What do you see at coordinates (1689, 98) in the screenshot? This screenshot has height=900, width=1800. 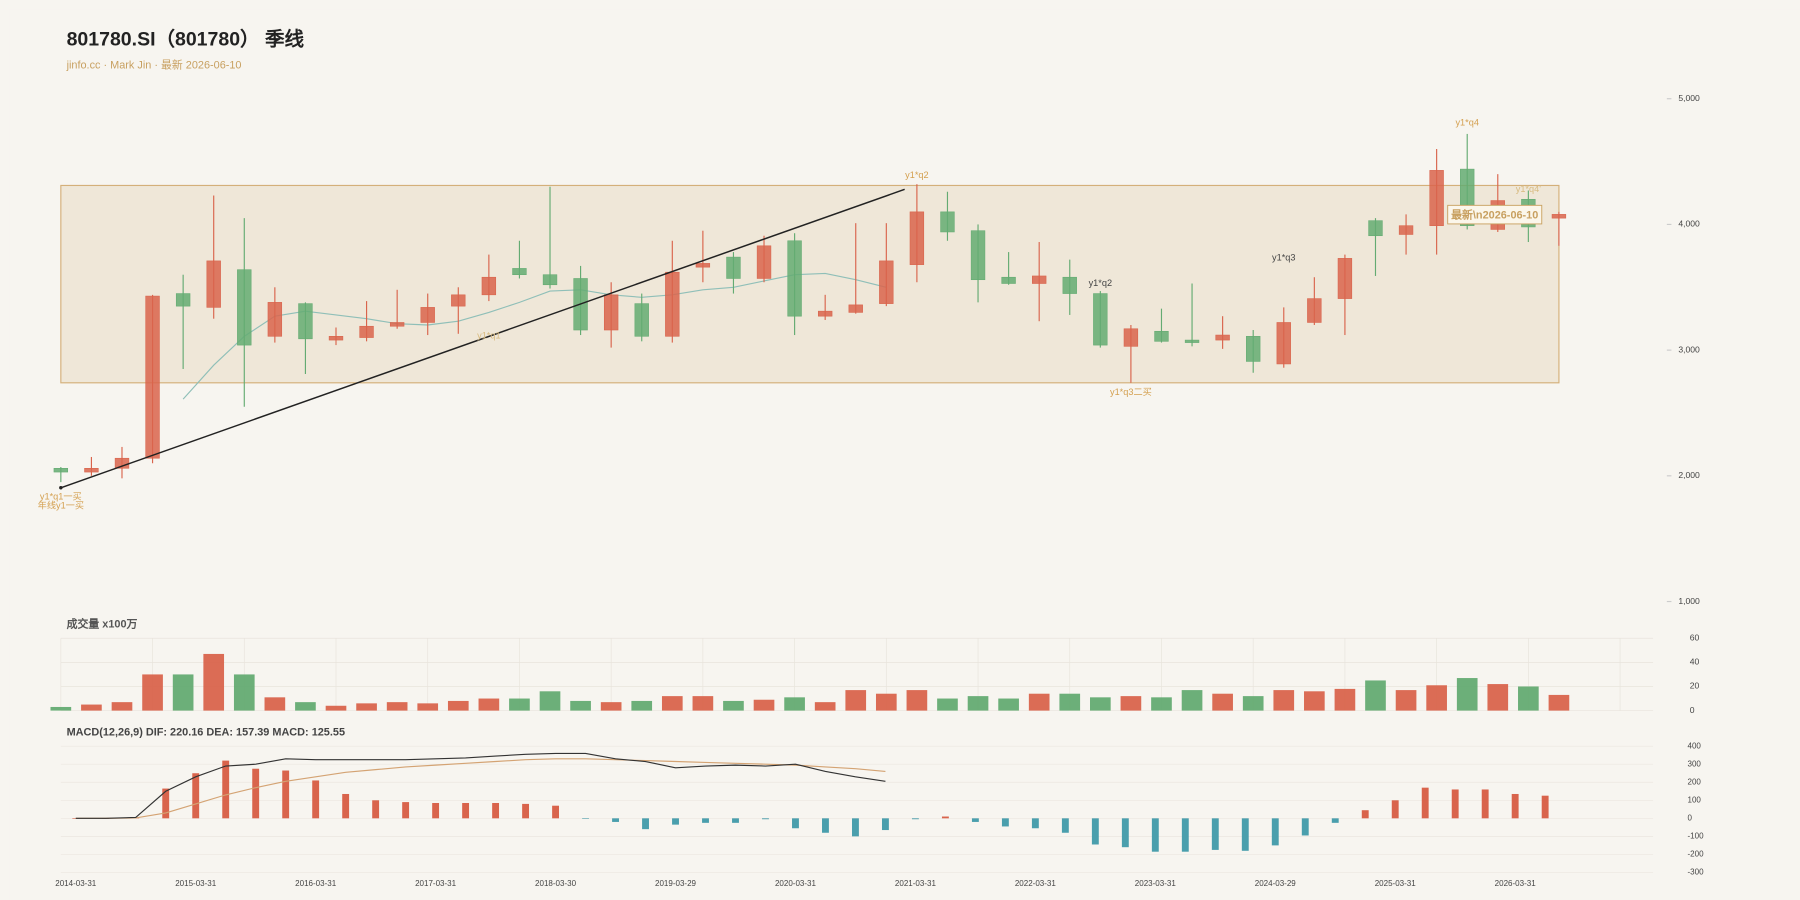 I see `y-tick-label: 5,000` at bounding box center [1689, 98].